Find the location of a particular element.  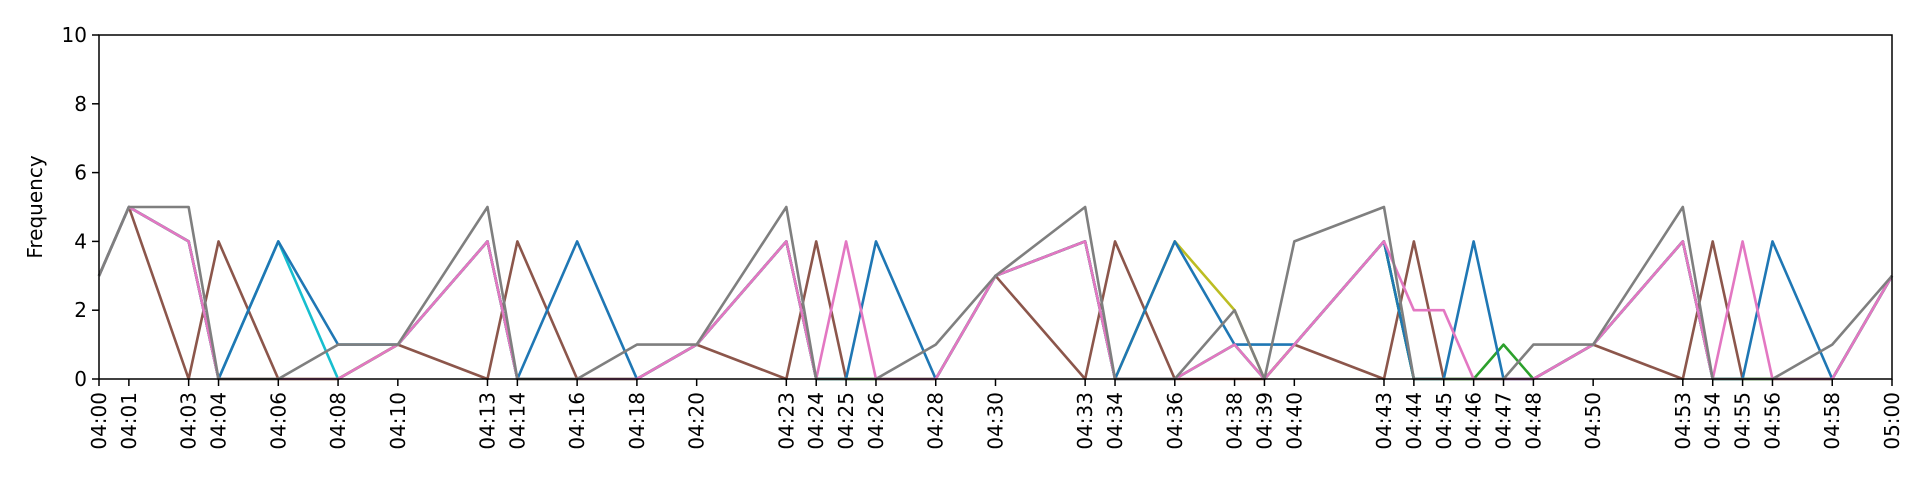

x-tick-label: 04:44 is located at coordinates (1414, 421).